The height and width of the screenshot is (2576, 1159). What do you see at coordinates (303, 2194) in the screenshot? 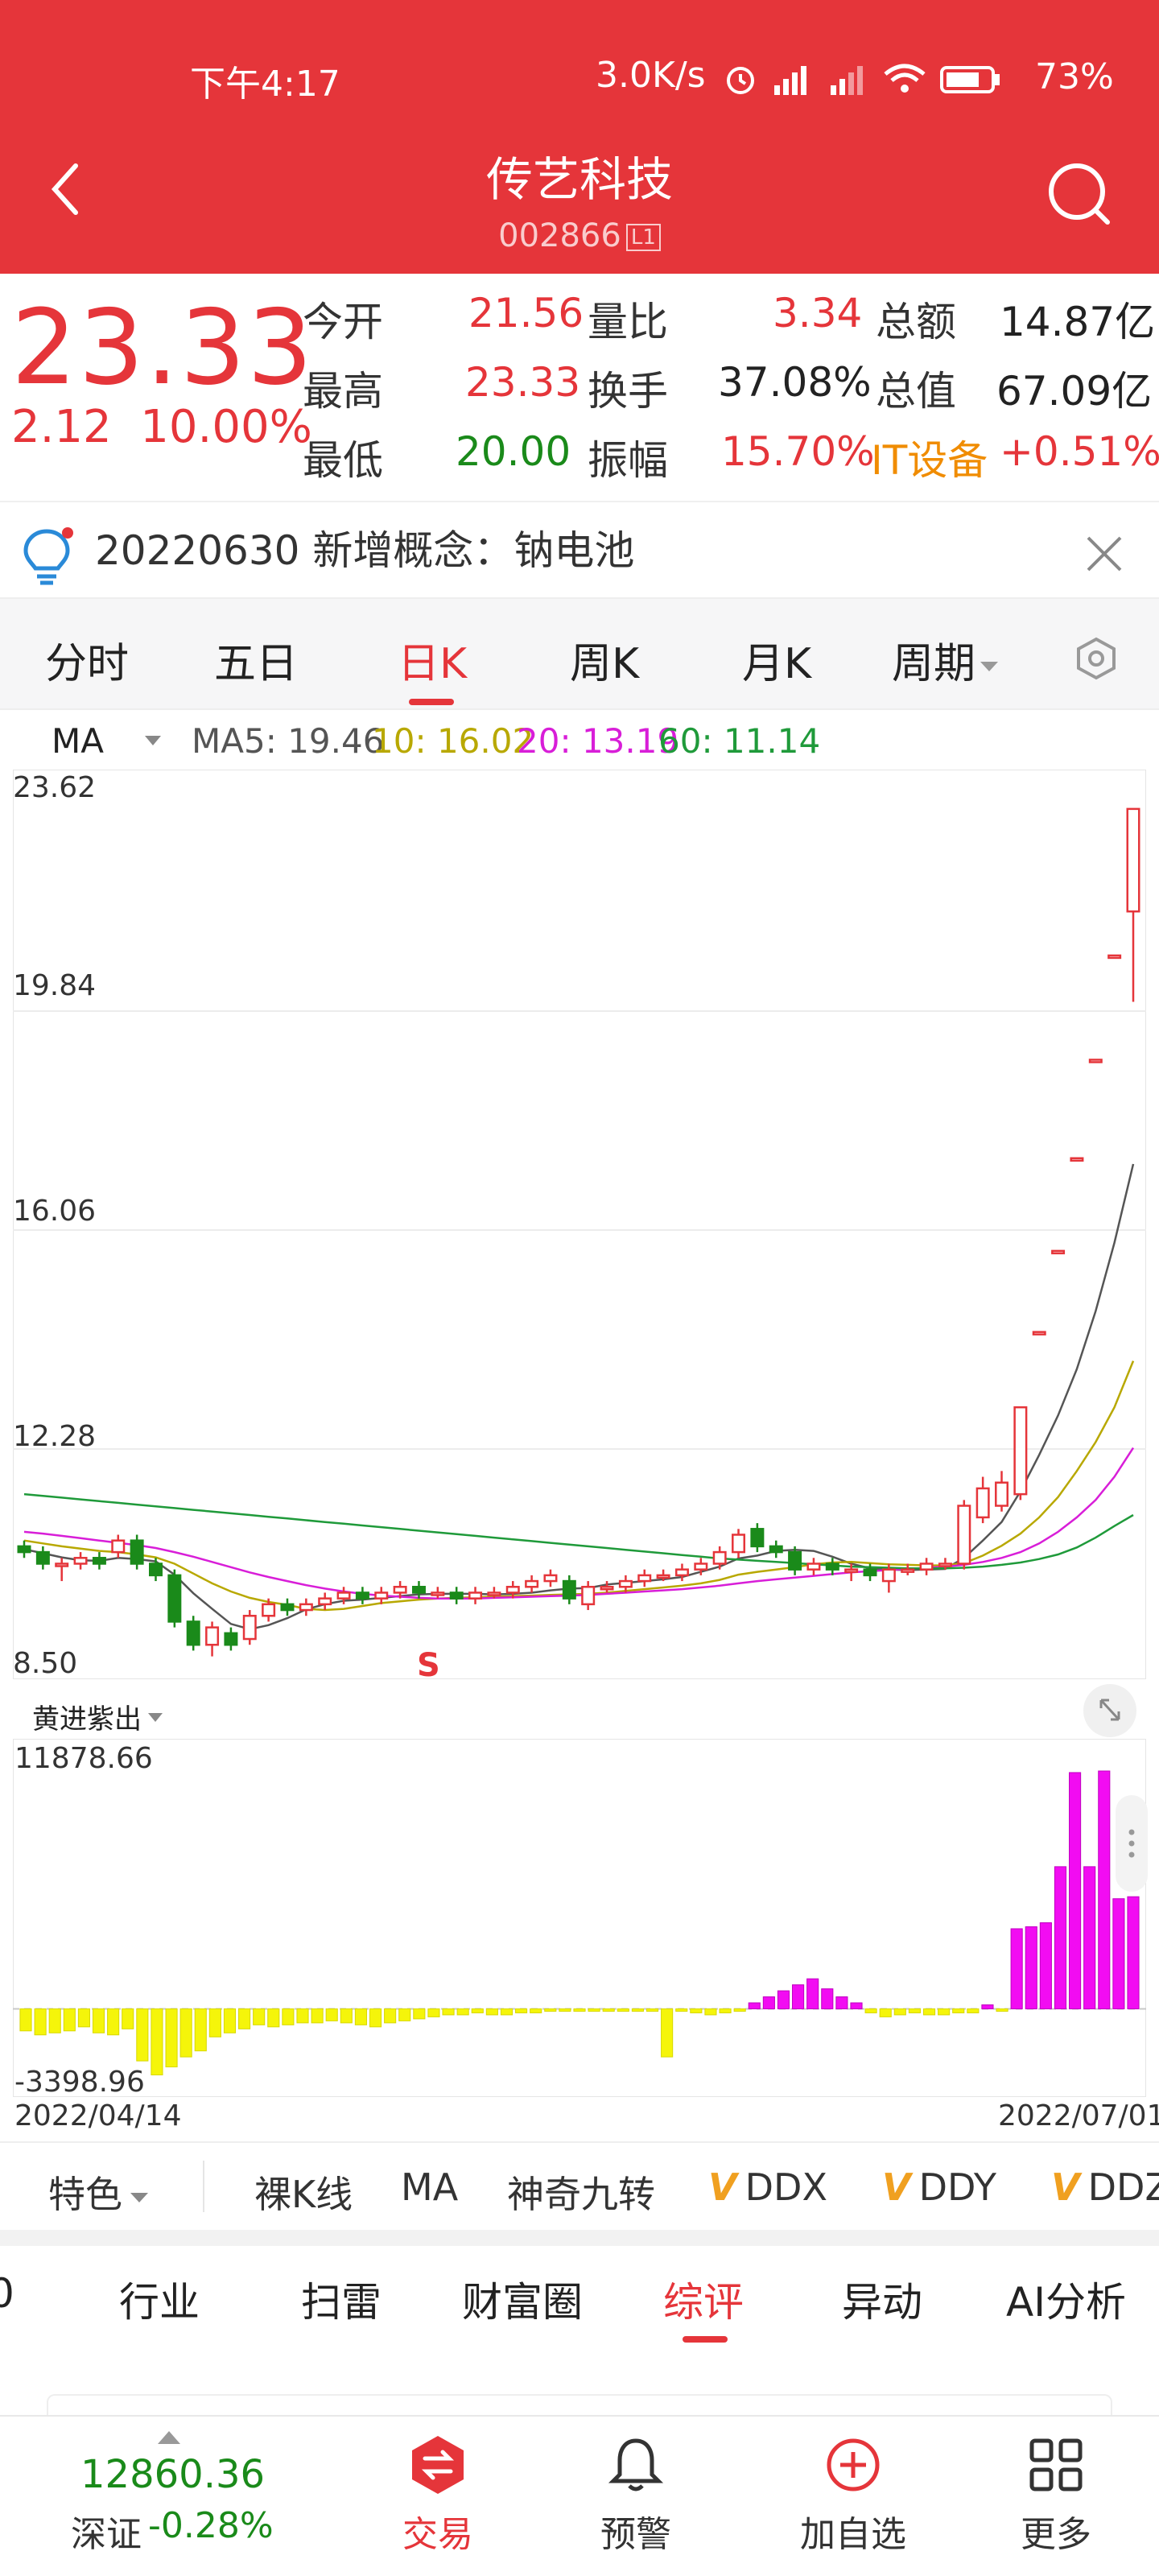
I see `feature-bare-k: 裸K线` at bounding box center [303, 2194].